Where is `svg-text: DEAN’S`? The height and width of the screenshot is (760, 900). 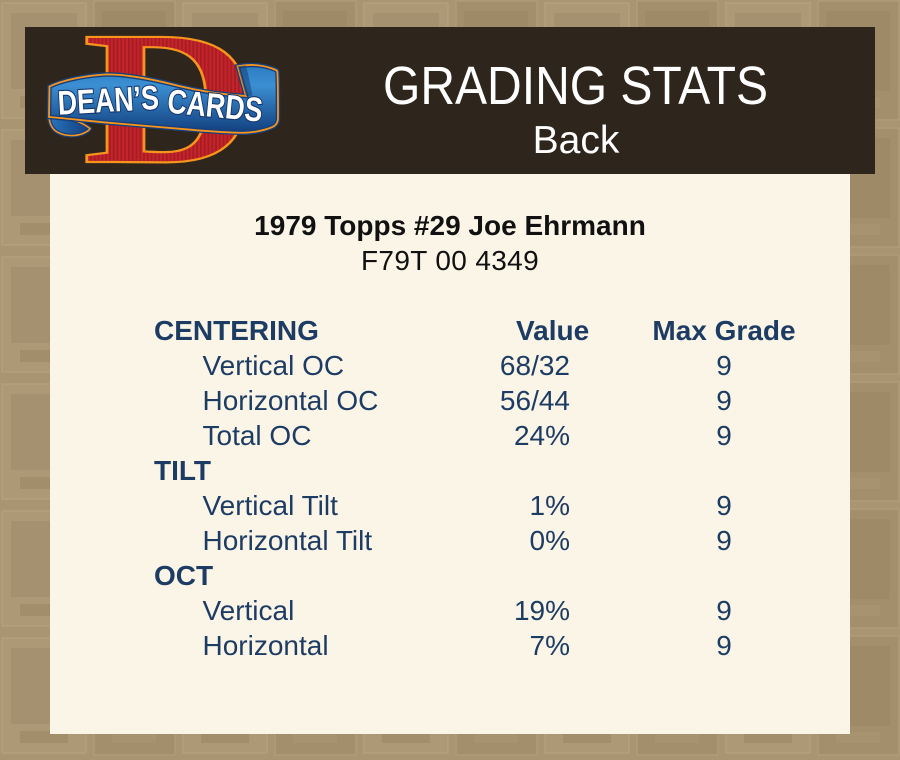 svg-text: DEAN’S is located at coordinates (108, 101).